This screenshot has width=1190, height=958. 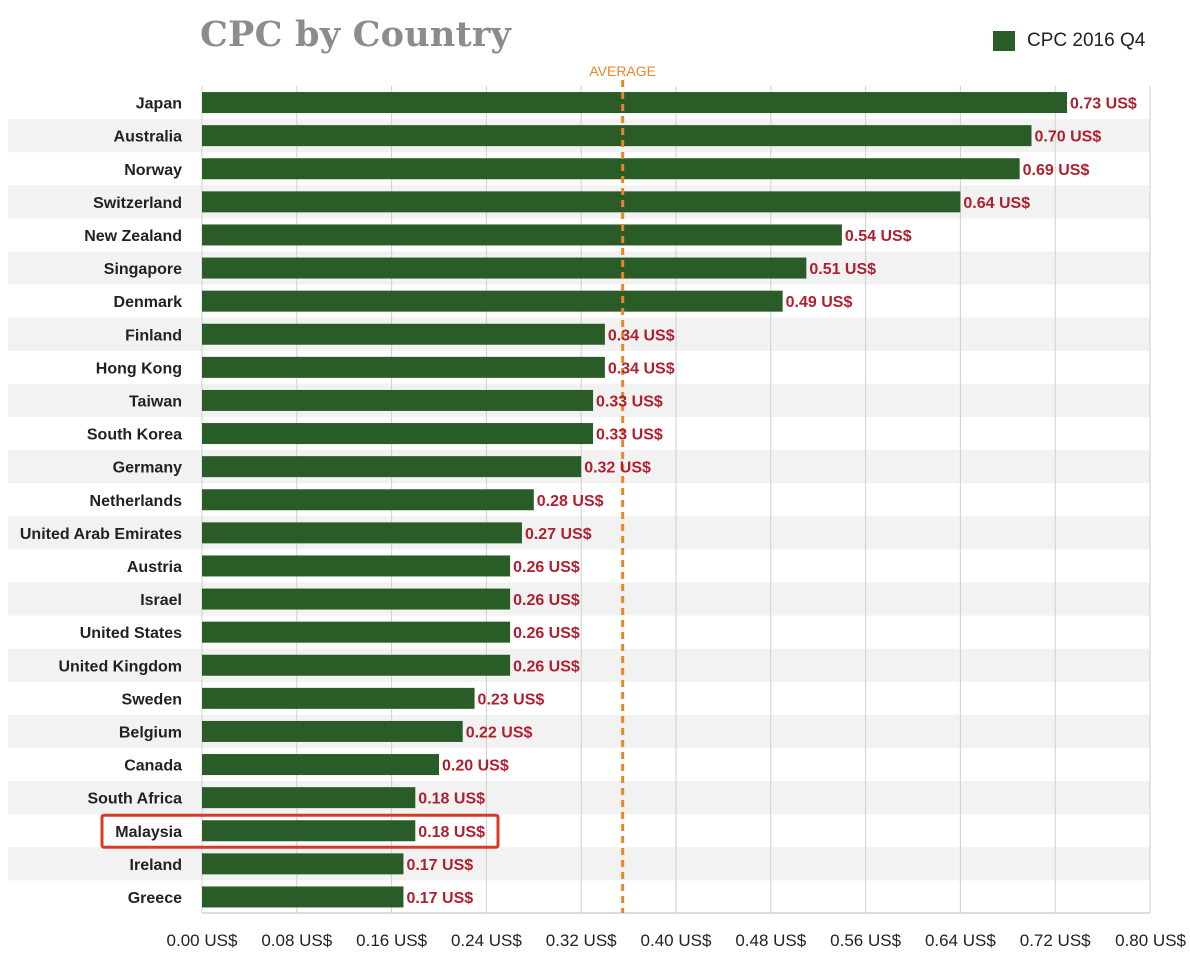 What do you see at coordinates (155, 401) in the screenshot?
I see `category-label: Taiwan` at bounding box center [155, 401].